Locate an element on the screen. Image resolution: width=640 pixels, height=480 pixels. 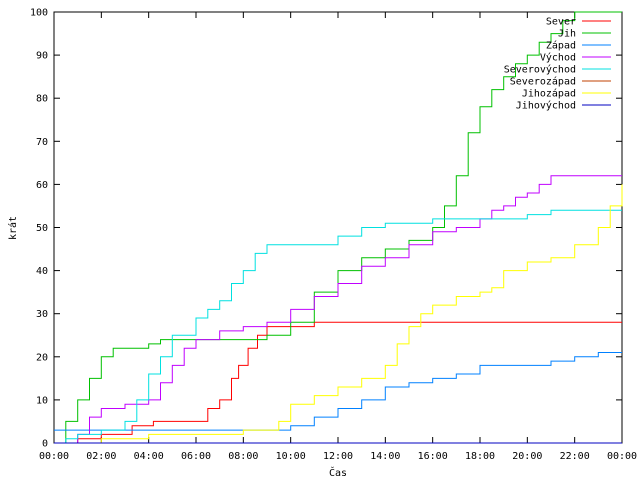
y-tick-label: 30 is located at coordinates (42, 314).